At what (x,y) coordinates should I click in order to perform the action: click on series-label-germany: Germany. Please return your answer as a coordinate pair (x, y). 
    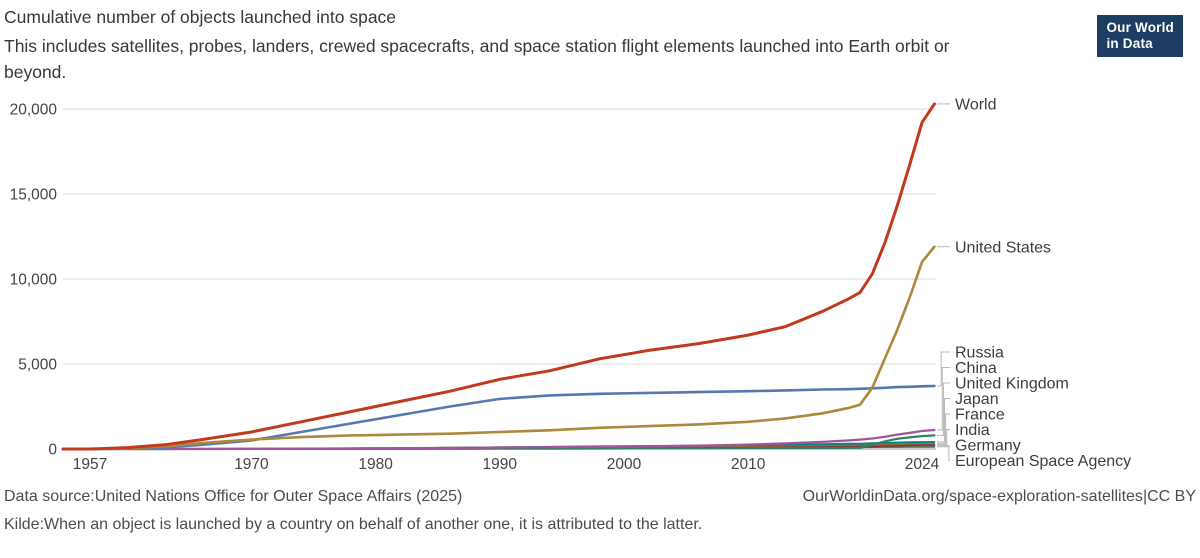
    Looking at the image, I should click on (988, 446).